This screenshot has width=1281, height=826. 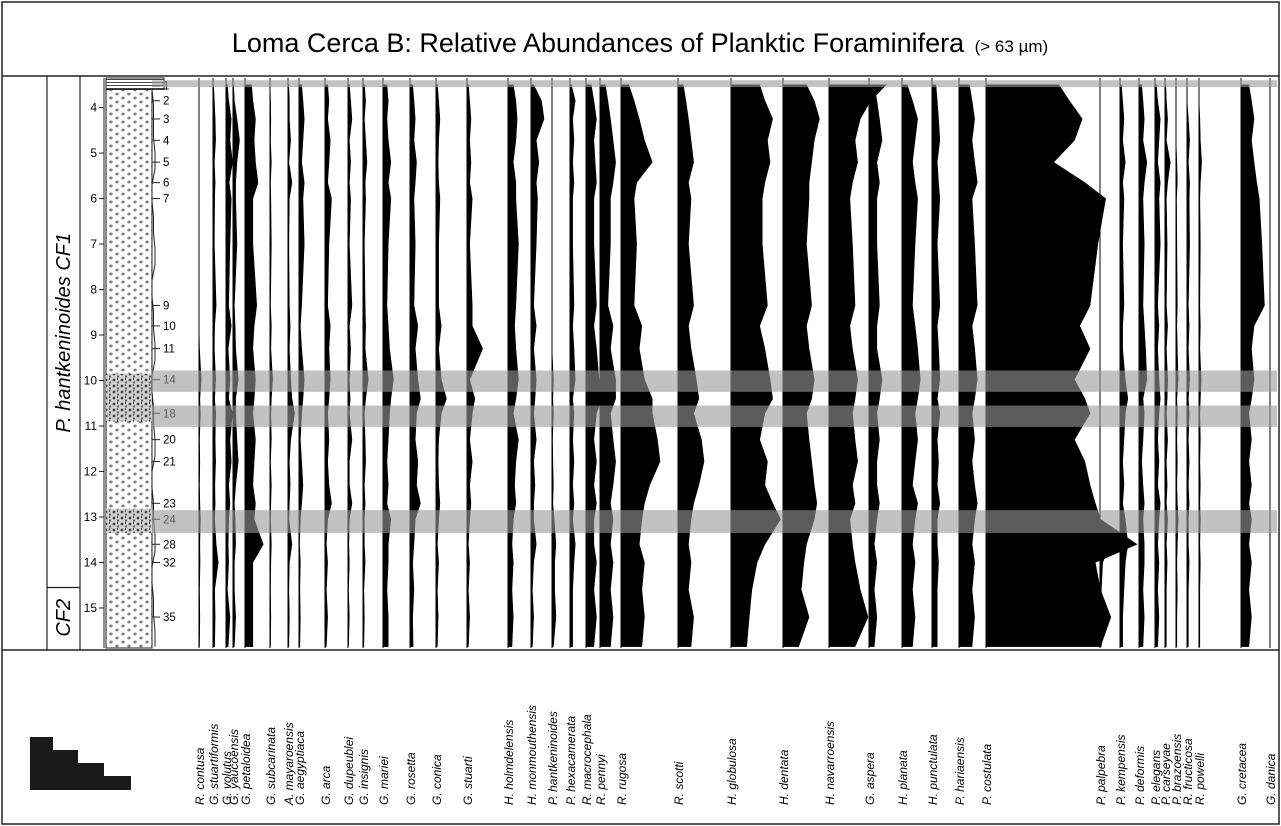 What do you see at coordinates (94, 363) in the screenshot?
I see `depth-axis: 4 5 6 7 8 9 10 11 12 13 14 15` at bounding box center [94, 363].